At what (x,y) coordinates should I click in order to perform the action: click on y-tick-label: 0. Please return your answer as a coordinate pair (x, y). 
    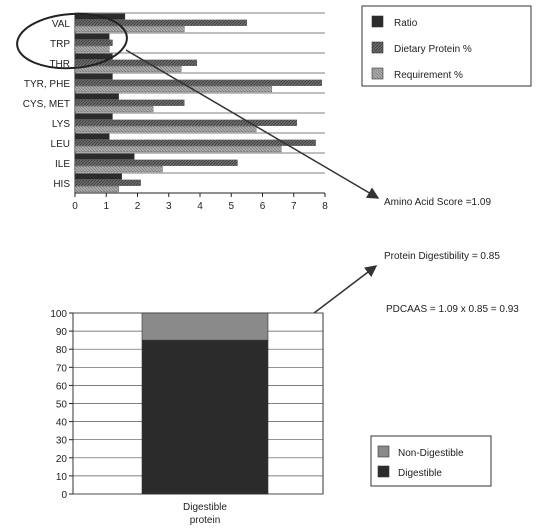
    Looking at the image, I should click on (64, 495).